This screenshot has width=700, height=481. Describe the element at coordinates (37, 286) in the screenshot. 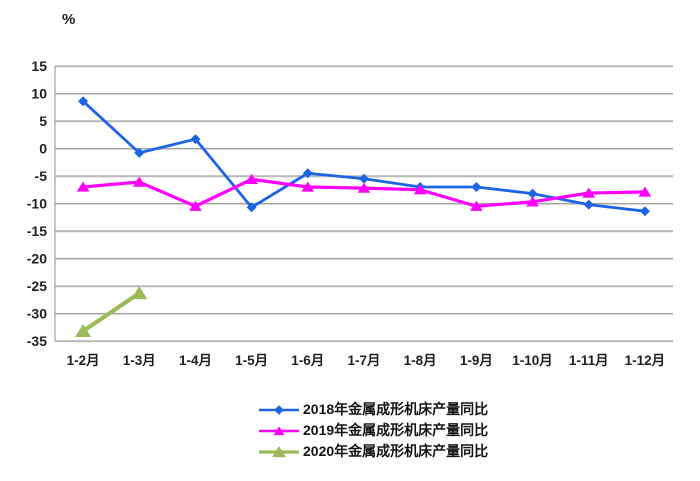

I see `y-axis-tick-label: -25` at that location.